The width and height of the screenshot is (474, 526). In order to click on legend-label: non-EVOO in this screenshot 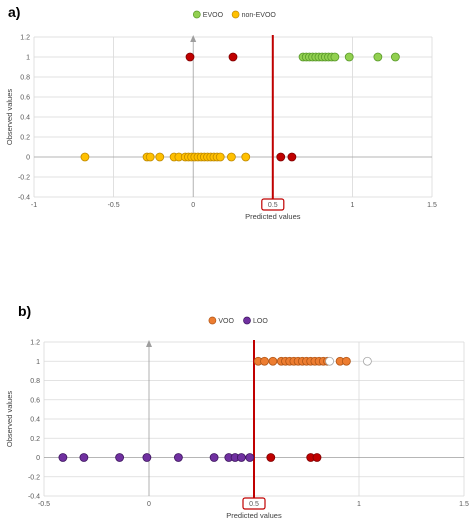, I will do `click(259, 15)`.